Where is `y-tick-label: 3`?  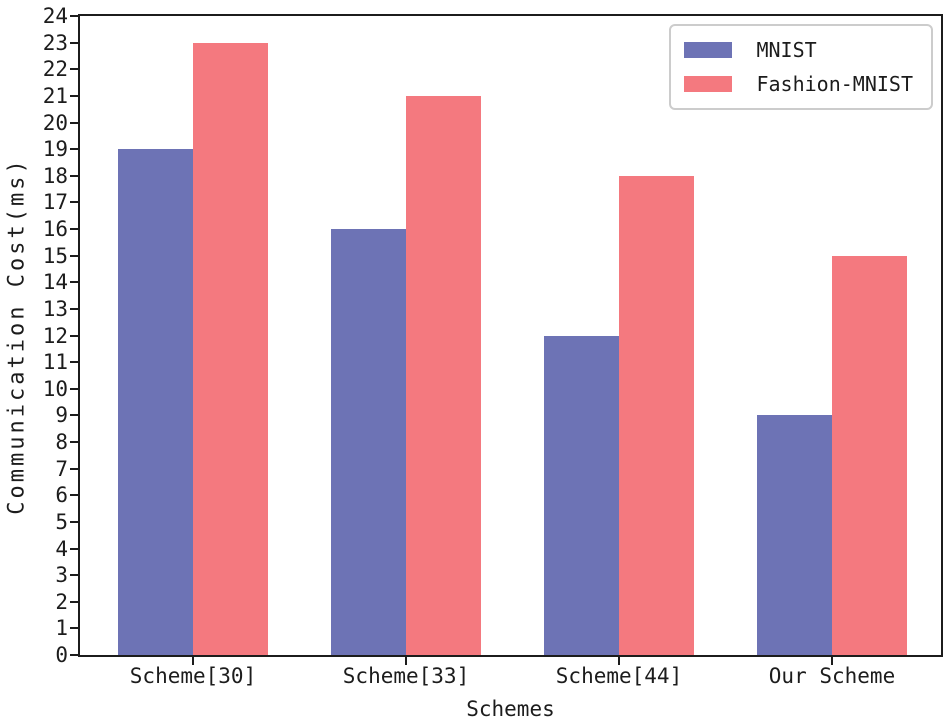
y-tick-label: 3 is located at coordinates (61, 575).